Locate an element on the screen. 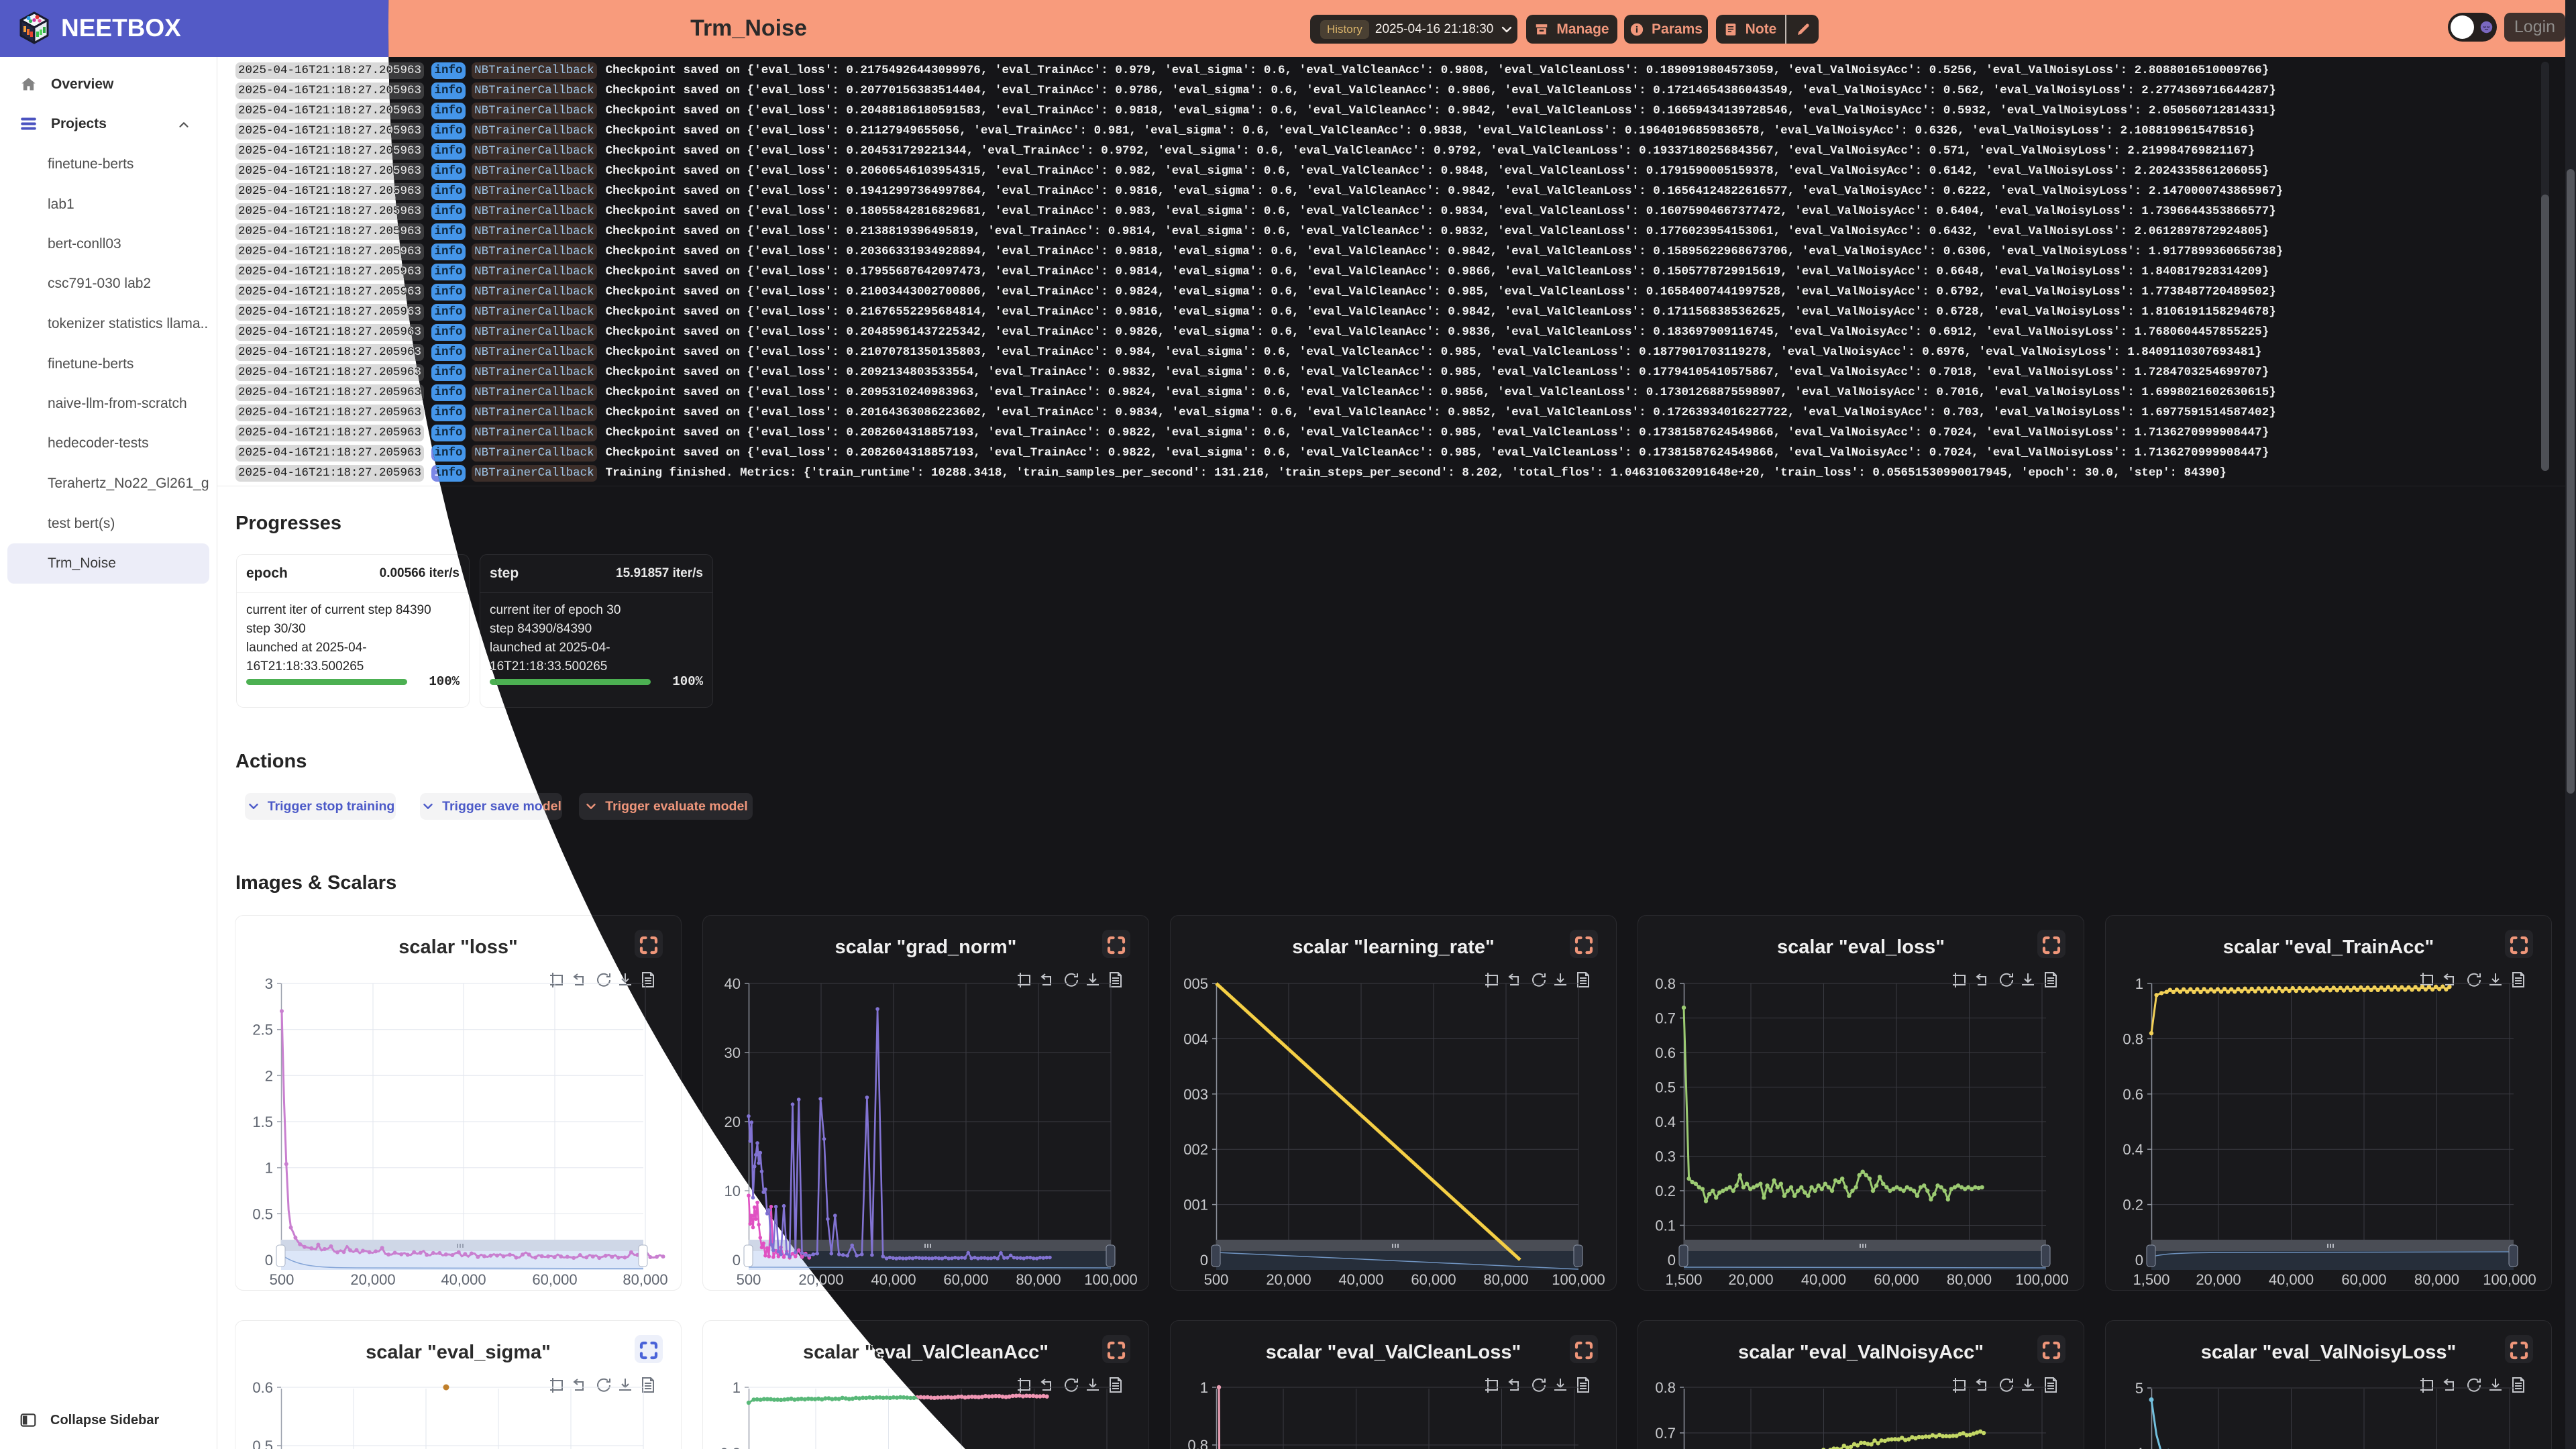  svg-text: 3 is located at coordinates (269, 983).